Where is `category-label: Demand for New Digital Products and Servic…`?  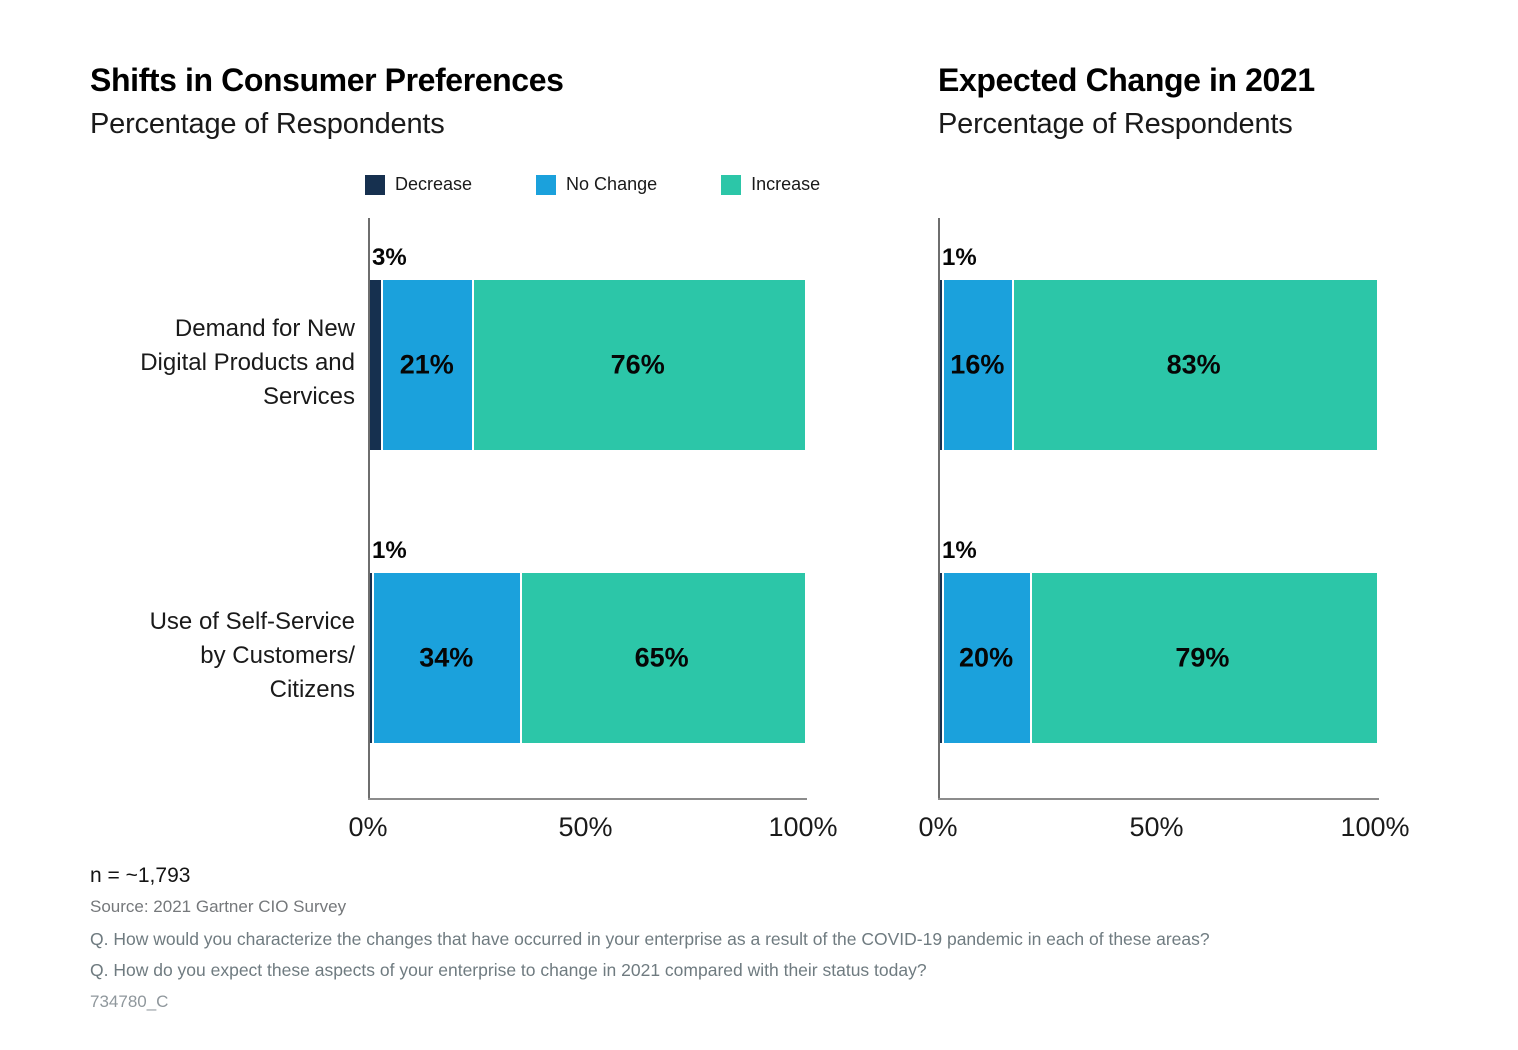
category-label: Demand for New Digital Products and Servic… is located at coordinates (247, 362).